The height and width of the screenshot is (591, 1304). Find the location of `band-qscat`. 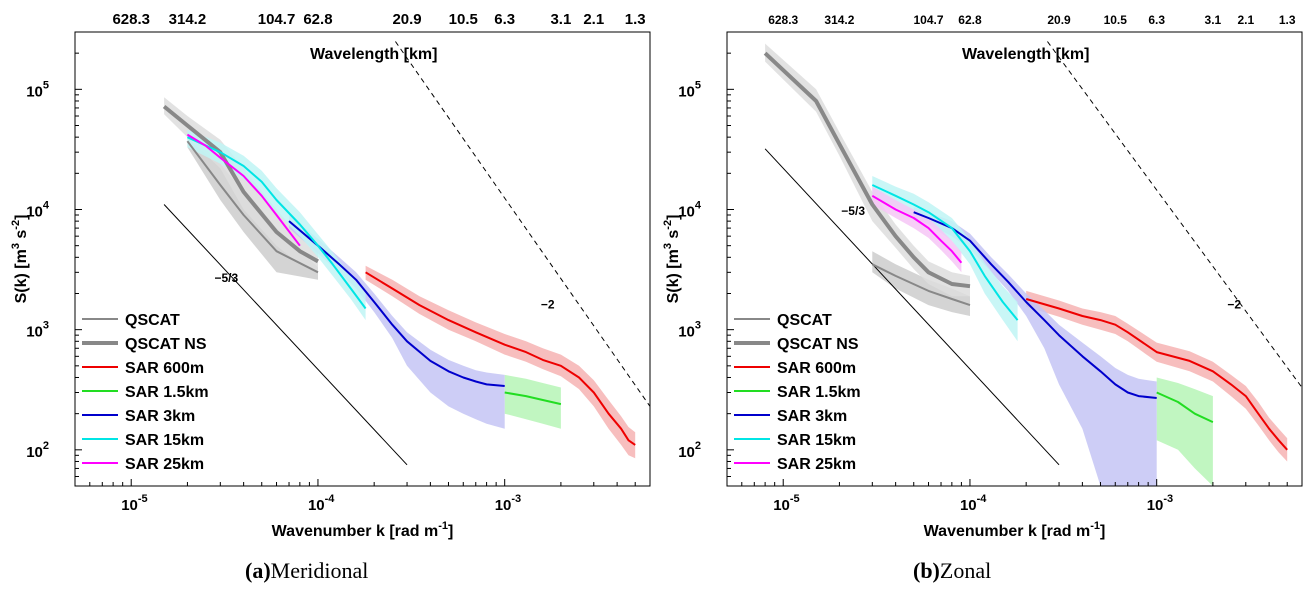

band-qscat is located at coordinates (921, 283).